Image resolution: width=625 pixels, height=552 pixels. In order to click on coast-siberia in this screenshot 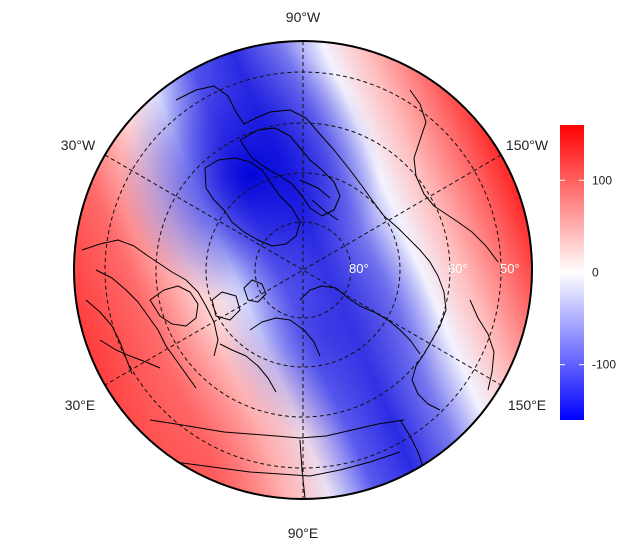, I will do `click(360, 320)`.